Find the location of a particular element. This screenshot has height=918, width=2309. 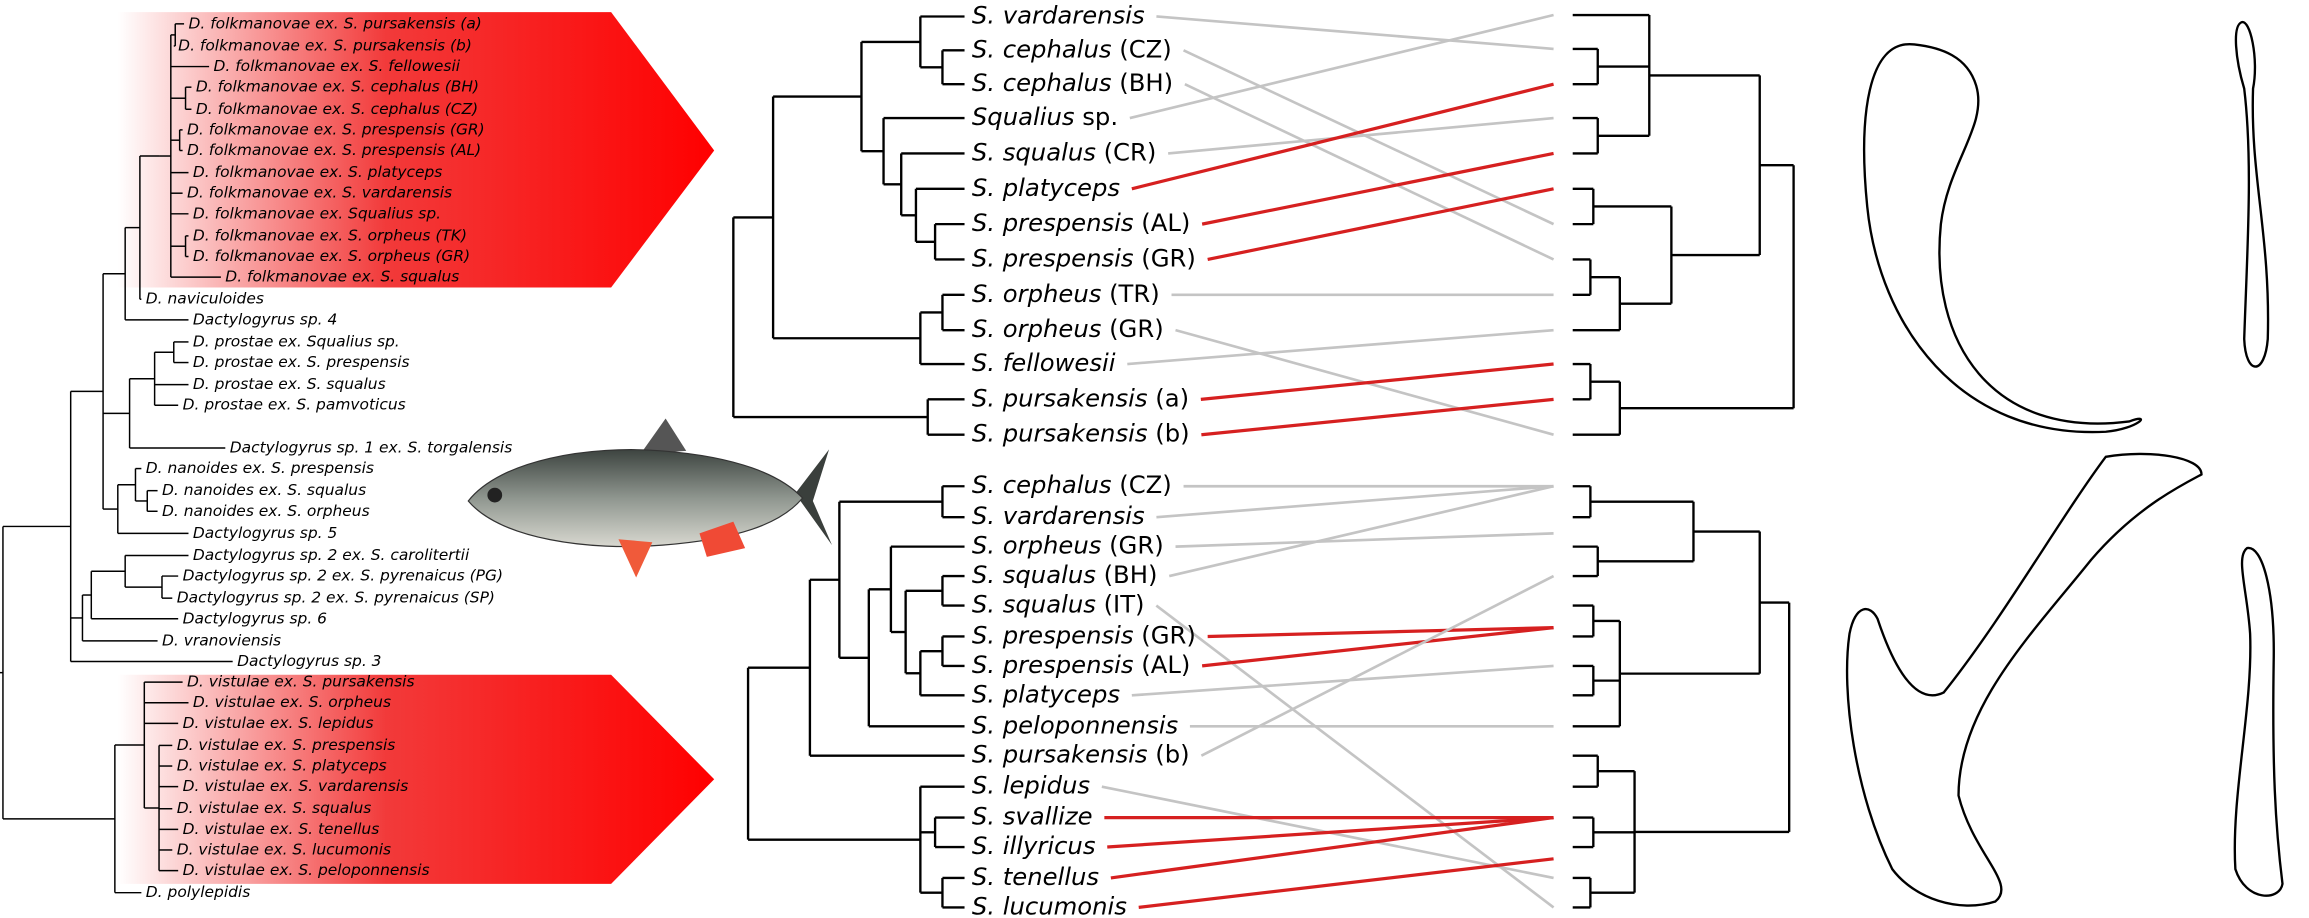

host-label: S. tenellus is located at coordinates (1036, 876).